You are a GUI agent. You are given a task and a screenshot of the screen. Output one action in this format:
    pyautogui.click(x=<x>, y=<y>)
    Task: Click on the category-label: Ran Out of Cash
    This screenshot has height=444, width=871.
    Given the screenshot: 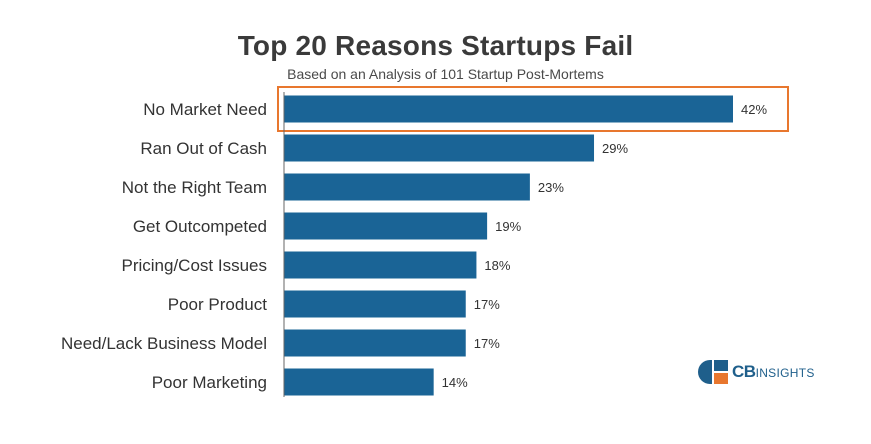 What is the action you would take?
    pyautogui.click(x=203, y=148)
    